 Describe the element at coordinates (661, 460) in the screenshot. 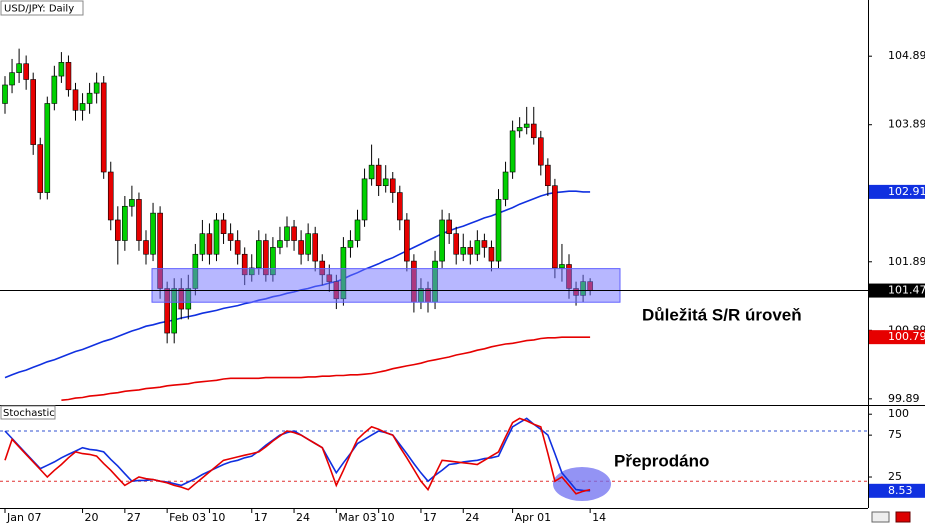

I see `annotation: Přeprodáno` at that location.